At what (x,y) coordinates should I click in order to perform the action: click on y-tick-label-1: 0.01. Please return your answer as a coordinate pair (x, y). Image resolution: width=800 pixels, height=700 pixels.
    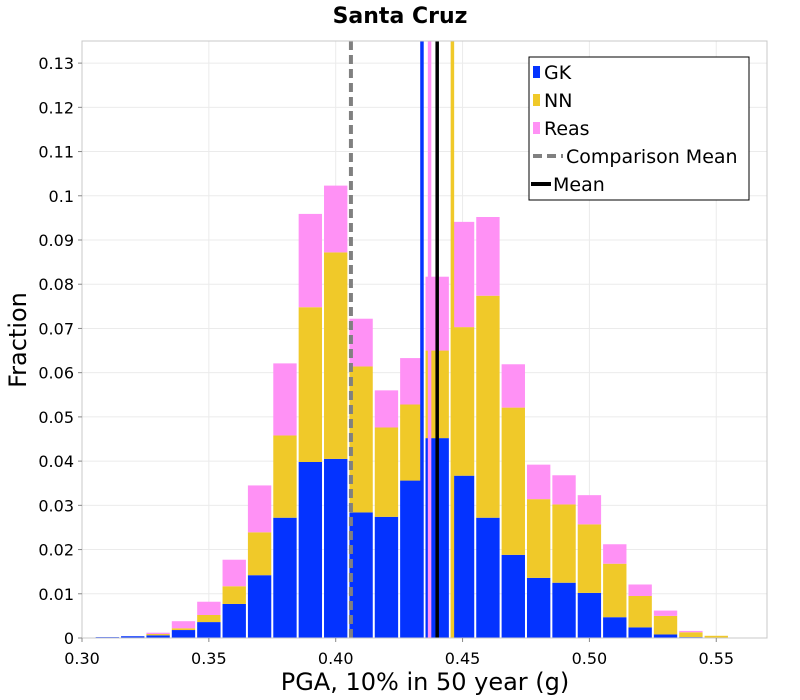
    Looking at the image, I should click on (56, 594).